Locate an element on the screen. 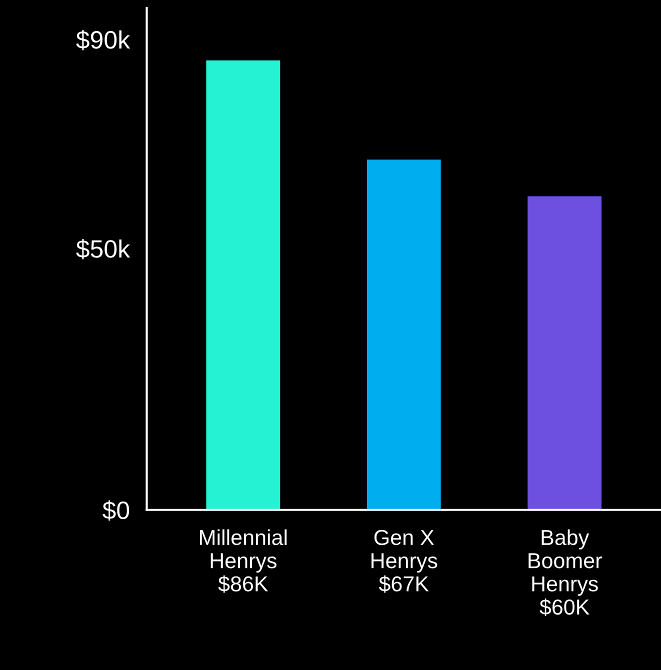  y-tick-label: $50k is located at coordinates (103, 249).